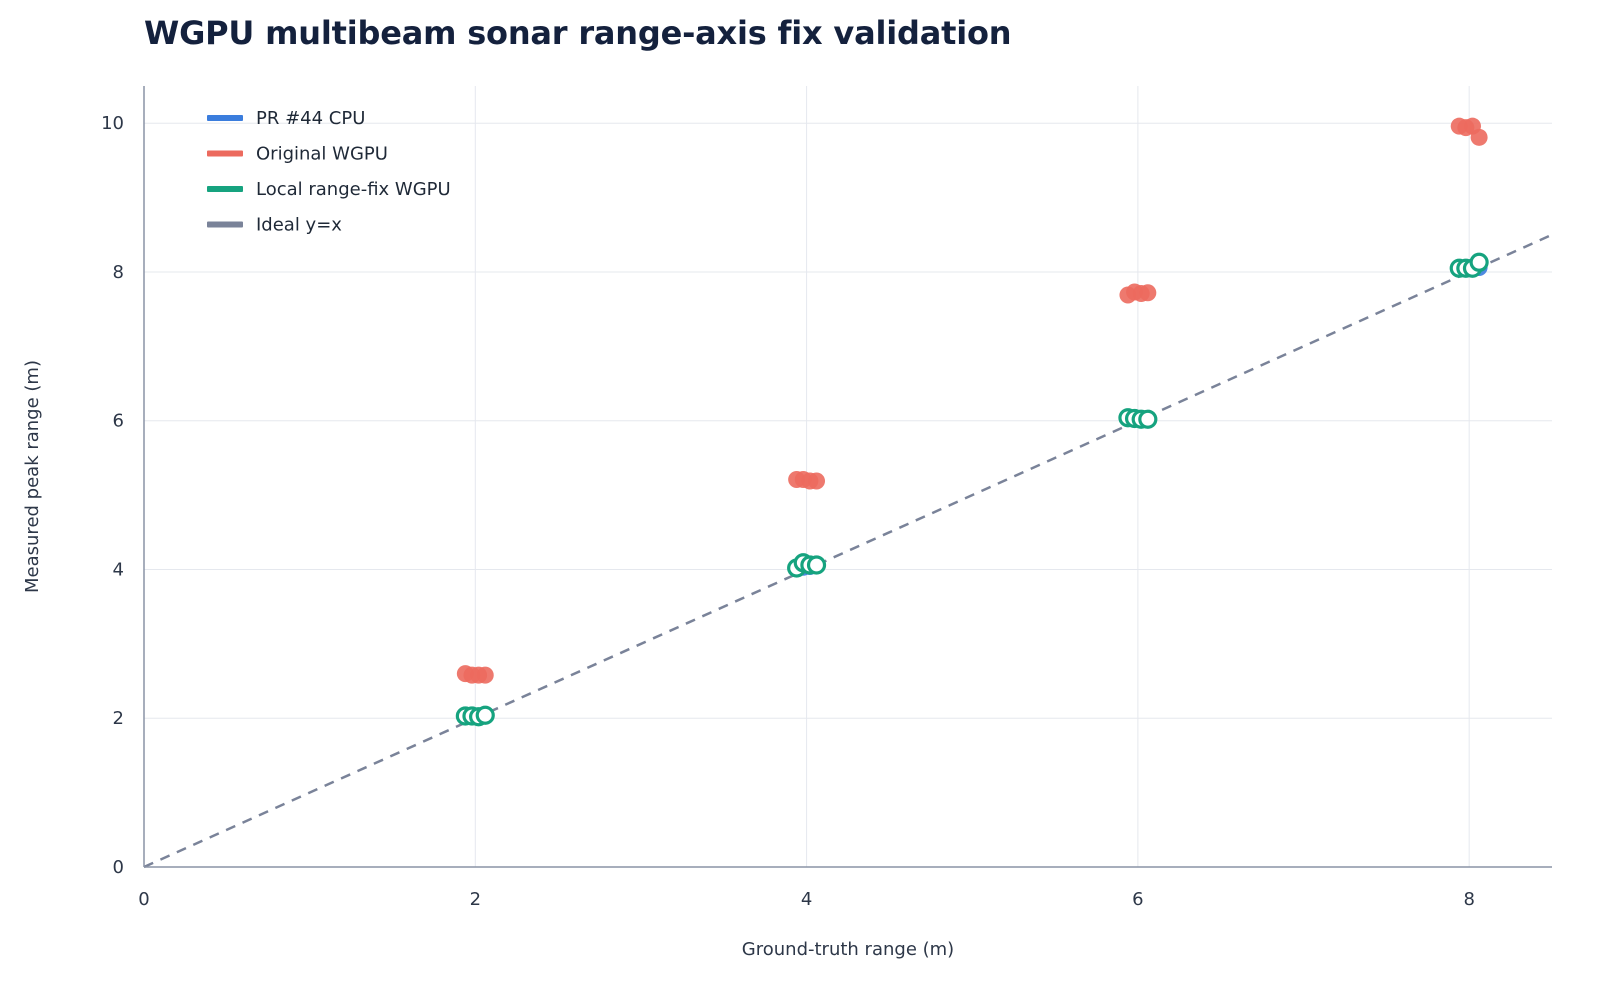 The width and height of the screenshot is (1600, 986). What do you see at coordinates (143, 899) in the screenshot?
I see `x-tick-label: 0` at bounding box center [143, 899].